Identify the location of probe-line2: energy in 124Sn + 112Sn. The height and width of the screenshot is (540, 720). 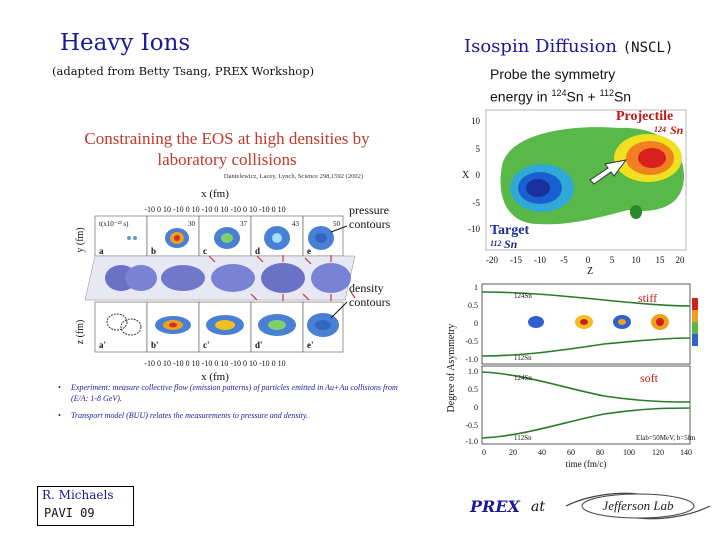
(561, 96).